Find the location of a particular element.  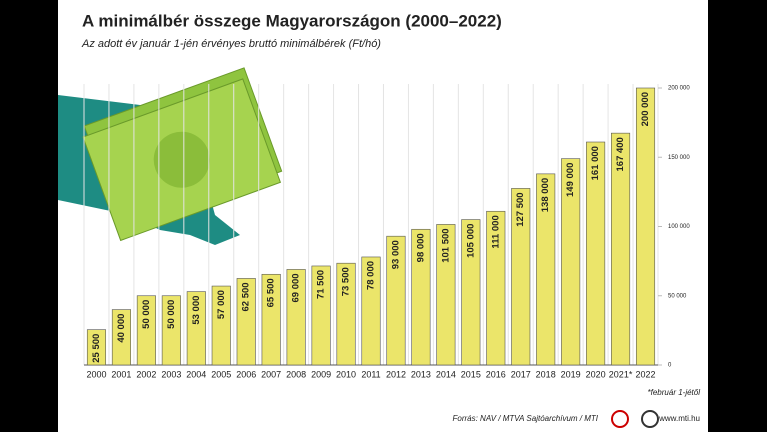

value-label: 149 000 is located at coordinates (570, 180).